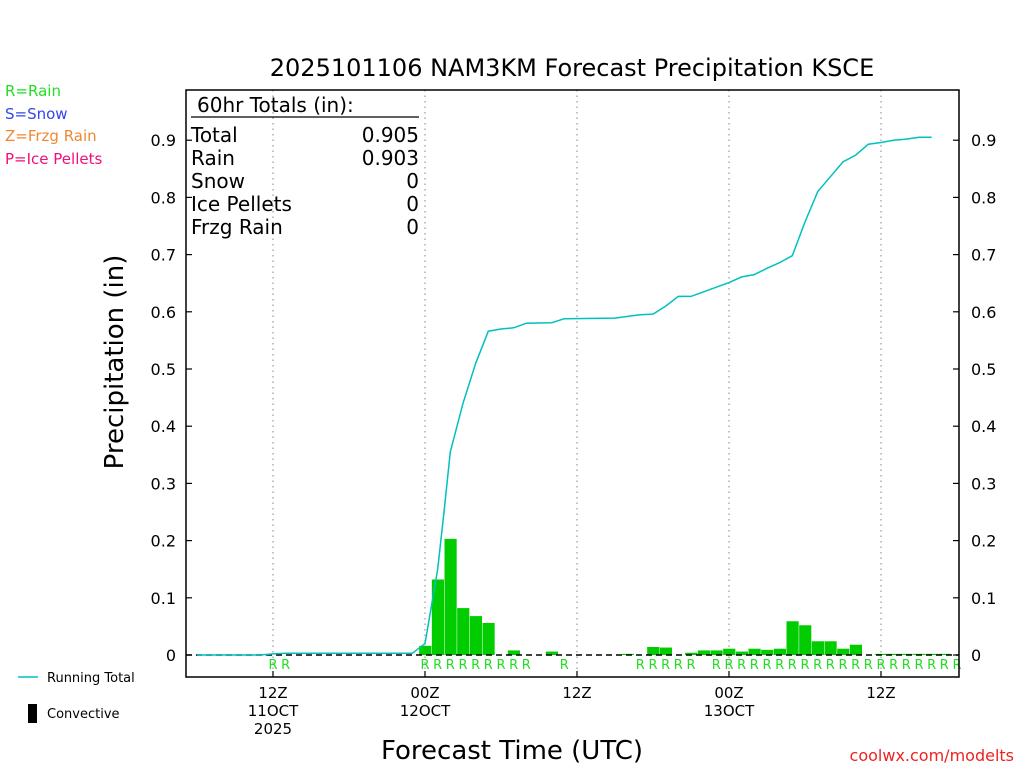  I want to click on y-tick-label-left: 0.7, so click(163, 255).